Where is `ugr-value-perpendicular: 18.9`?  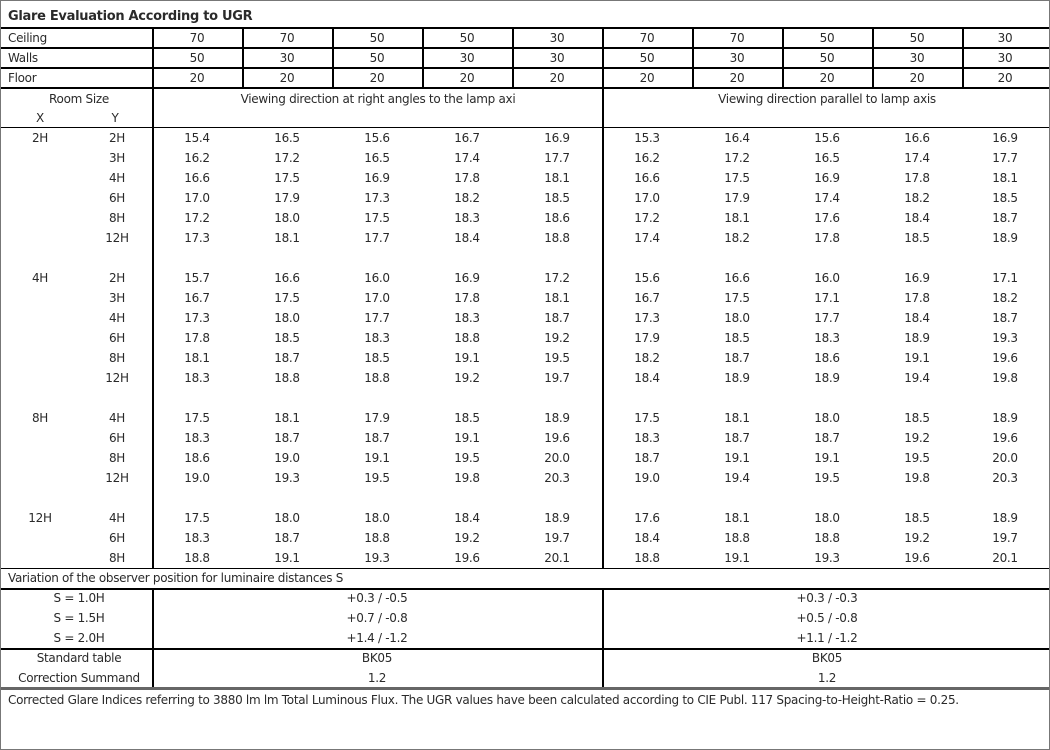 ugr-value-perpendicular: 18.9 is located at coordinates (557, 518).